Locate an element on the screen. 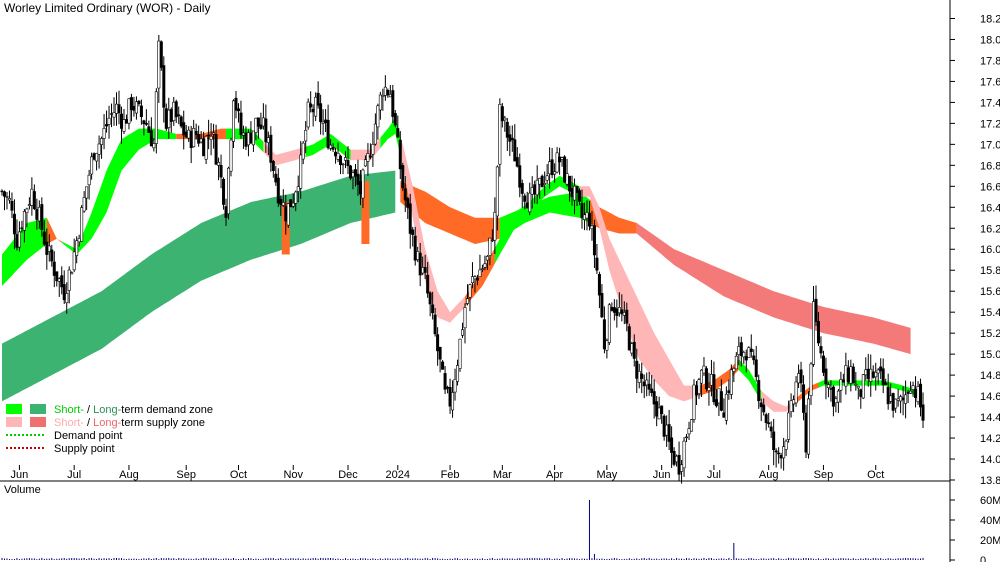  legend-entry-part: Short- is located at coordinates (69, 410).